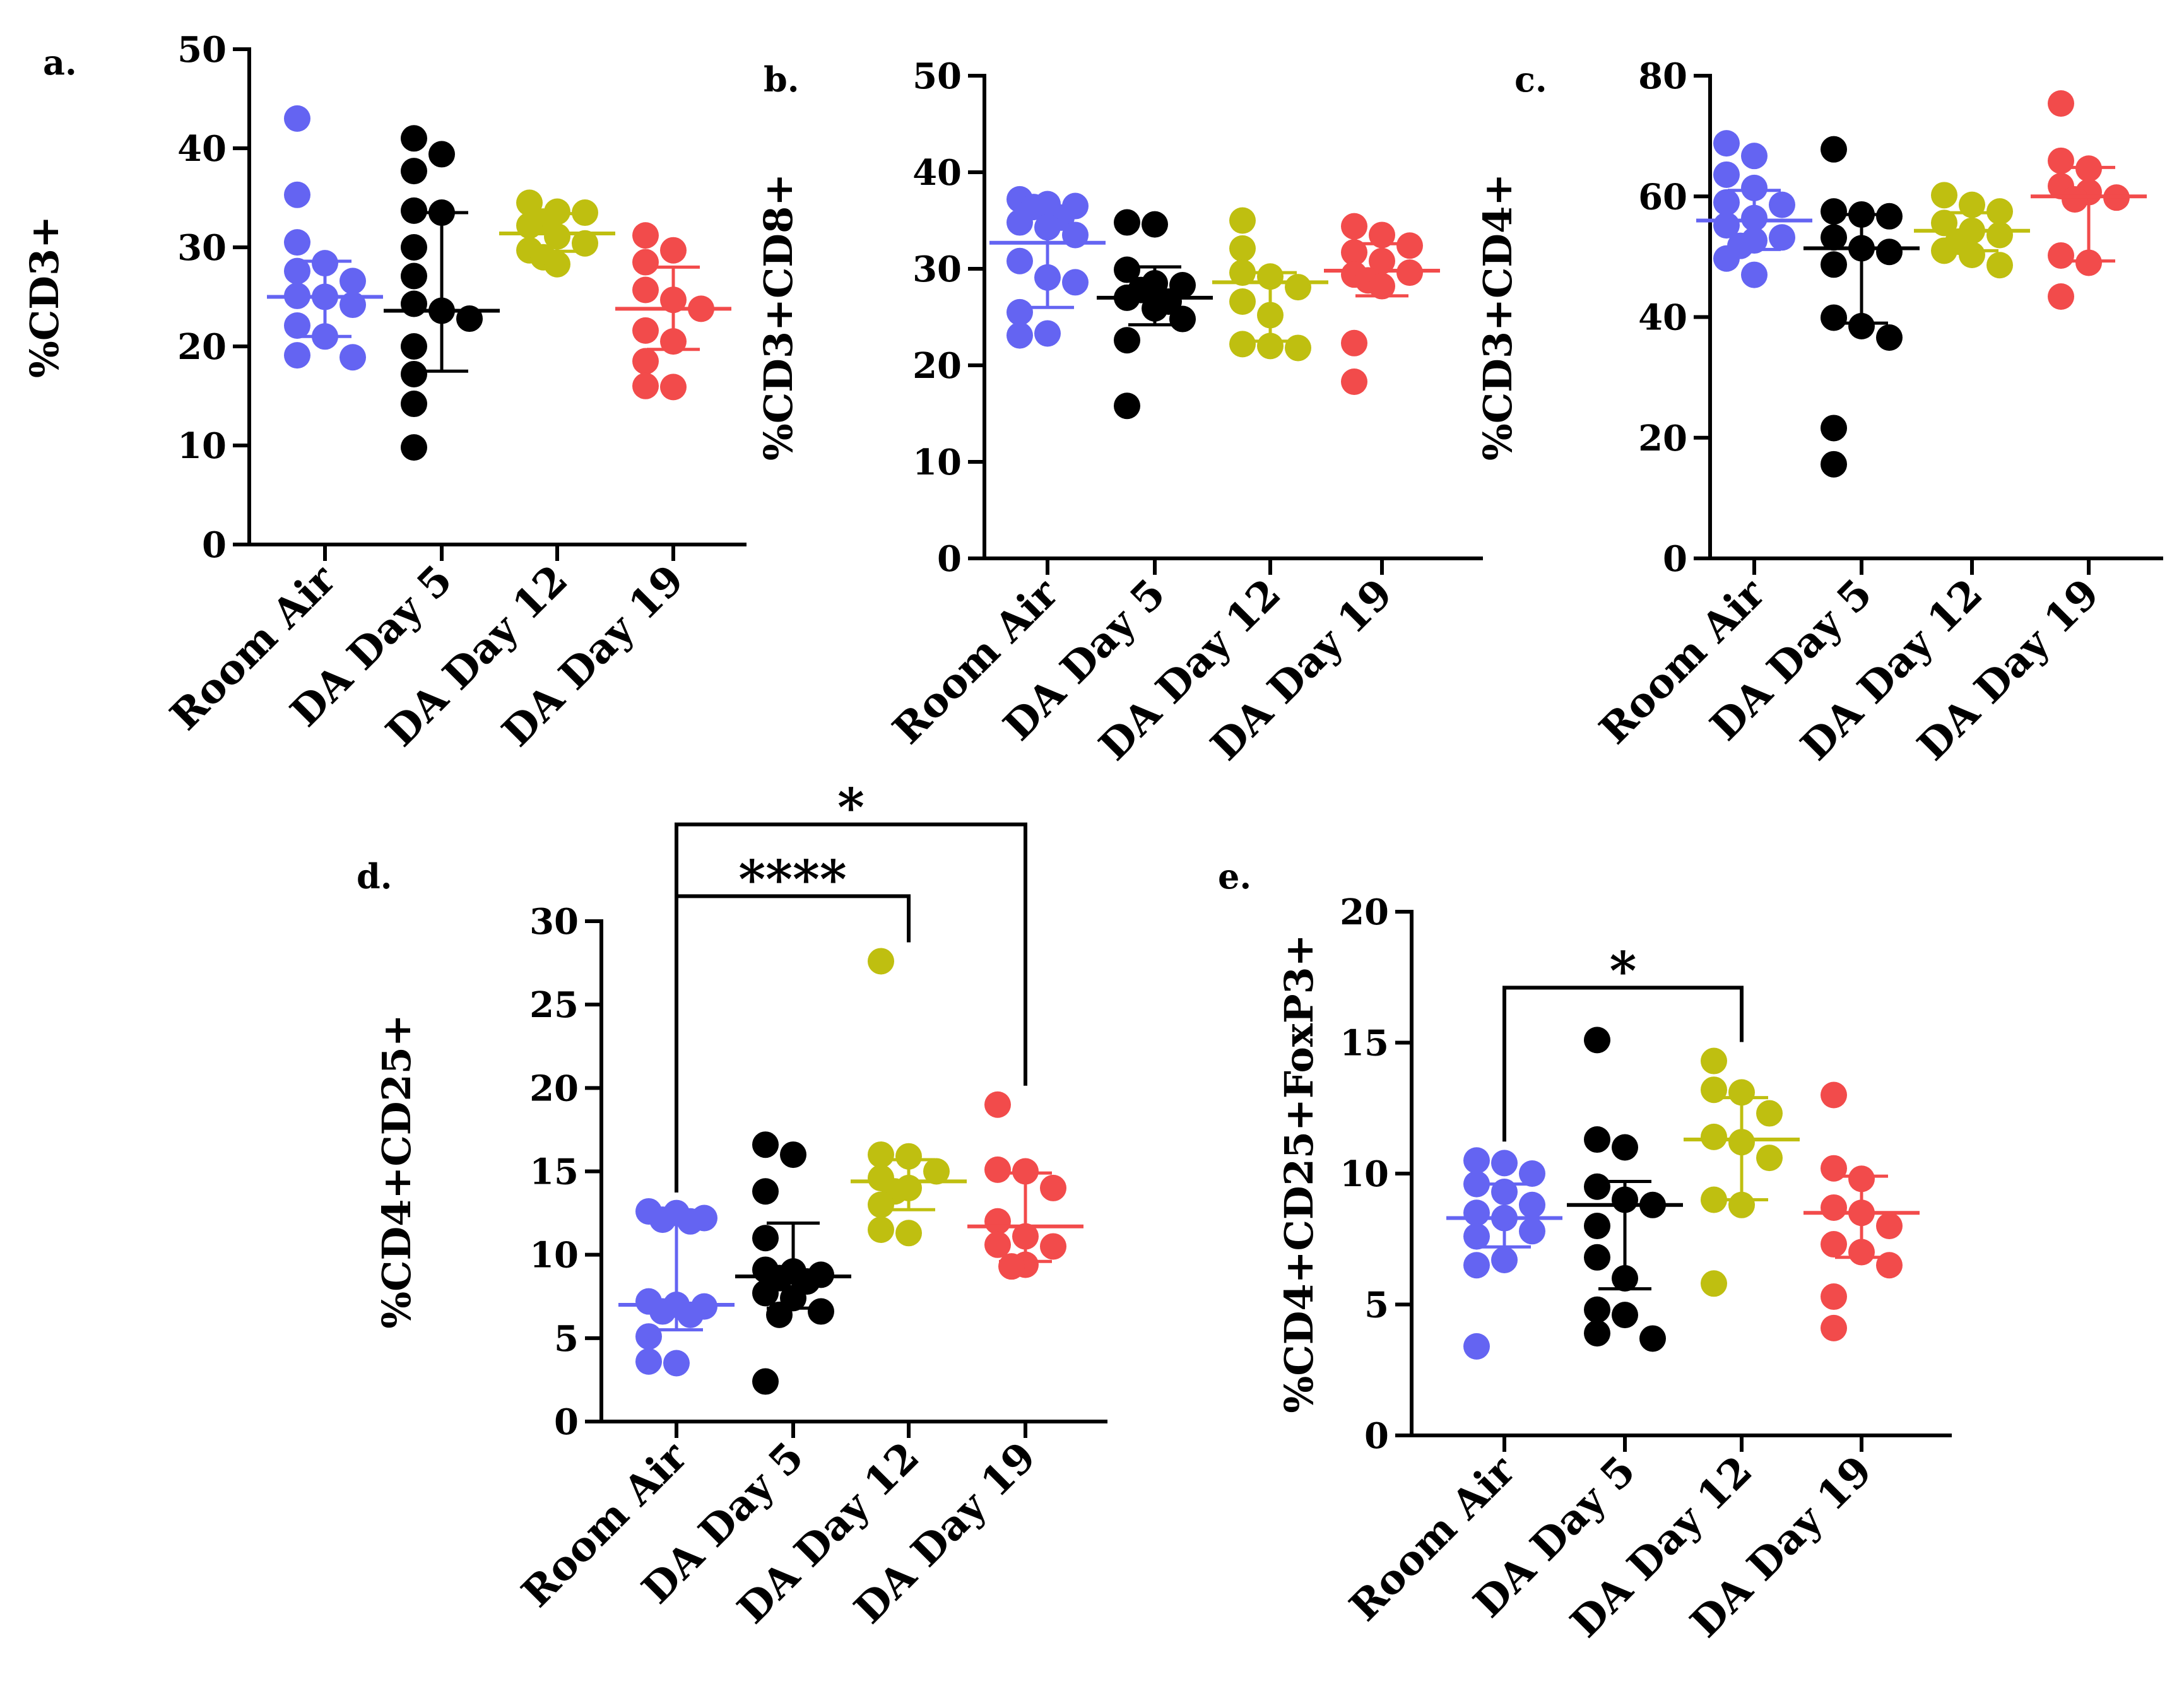  Describe the element at coordinates (554, 922) in the screenshot. I see `y-tick-label: 30` at that location.